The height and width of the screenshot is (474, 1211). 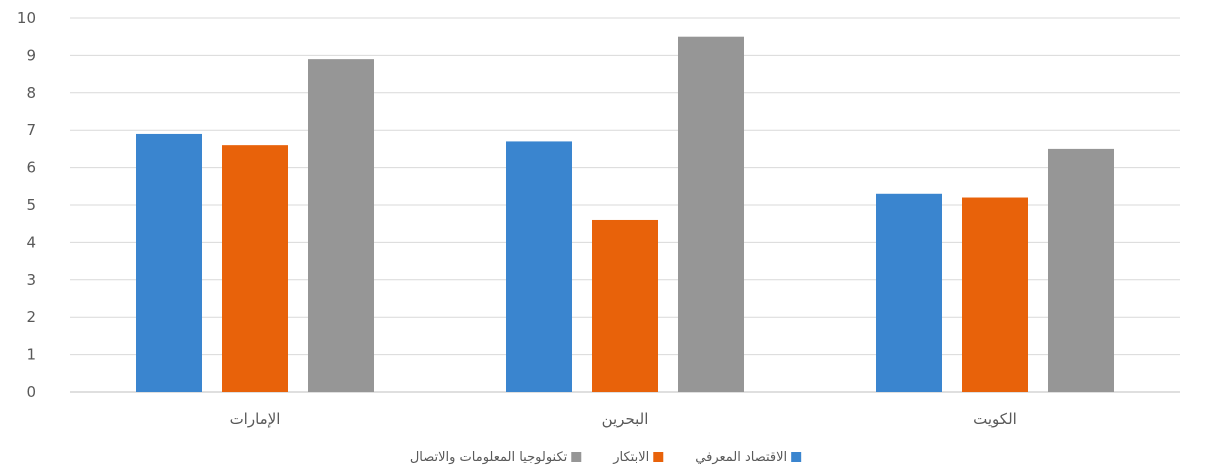 What do you see at coordinates (31, 317) in the screenshot?
I see `y-tick-label: 2` at bounding box center [31, 317].